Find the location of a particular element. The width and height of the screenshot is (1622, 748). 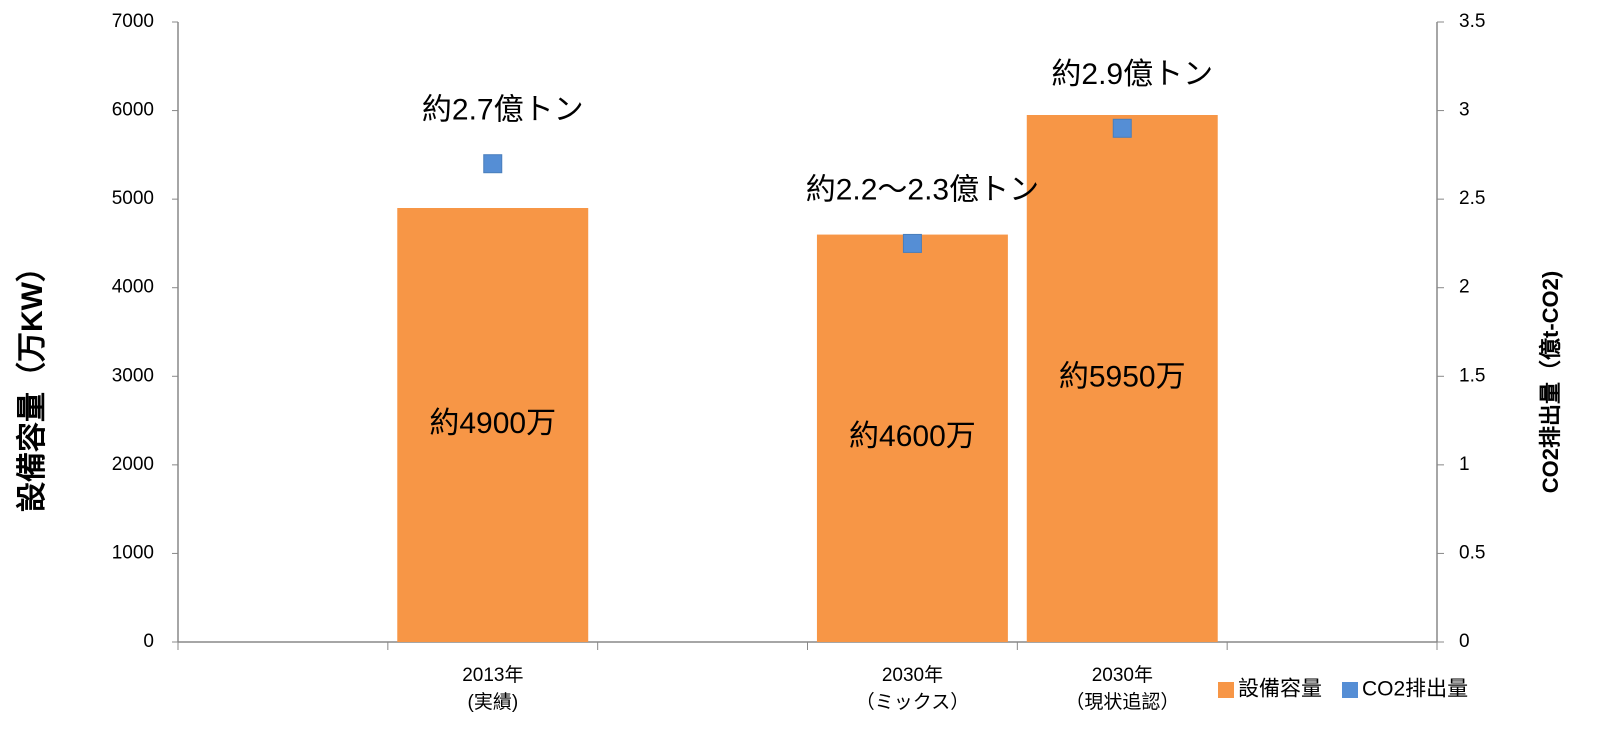

bar-label: 約4900万 is located at coordinates (492, 423).